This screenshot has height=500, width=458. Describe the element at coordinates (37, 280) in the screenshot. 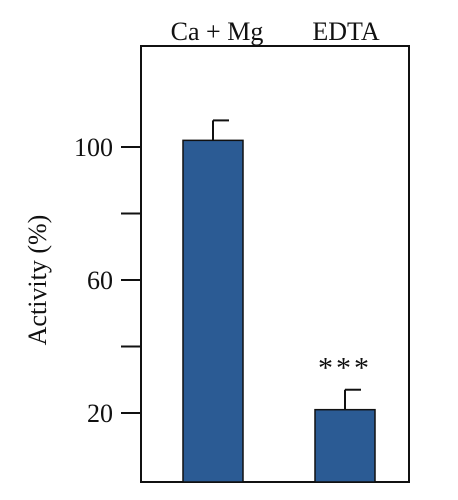

I see `y-axis-label: Activity (%)` at that location.